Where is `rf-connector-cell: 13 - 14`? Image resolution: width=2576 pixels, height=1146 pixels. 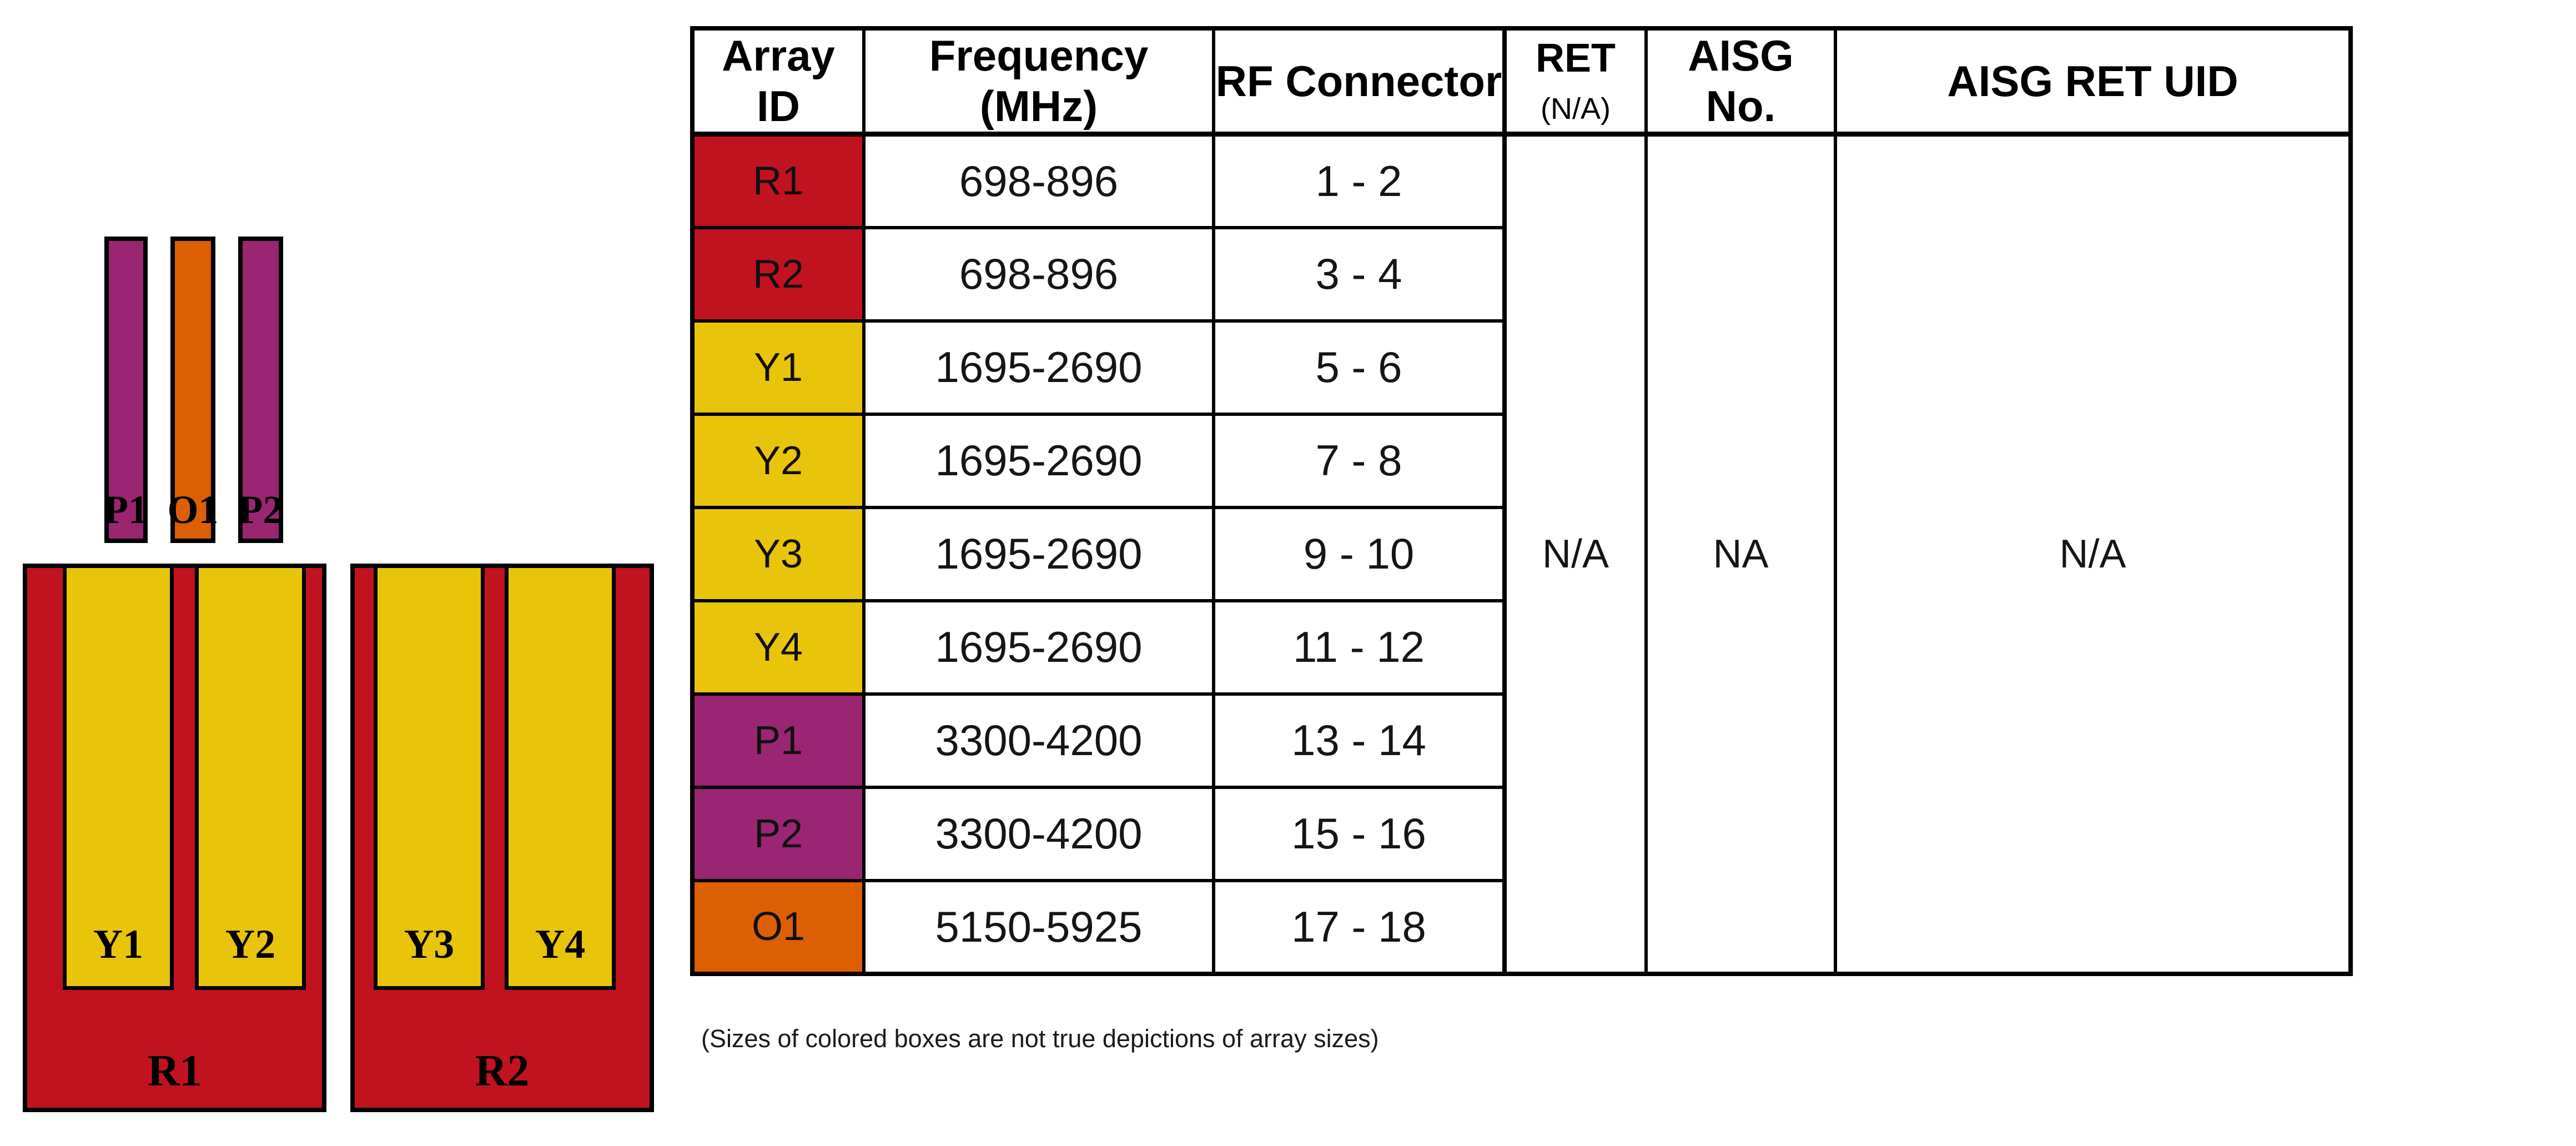 rf-connector-cell: 13 - 14 is located at coordinates (1359, 740).